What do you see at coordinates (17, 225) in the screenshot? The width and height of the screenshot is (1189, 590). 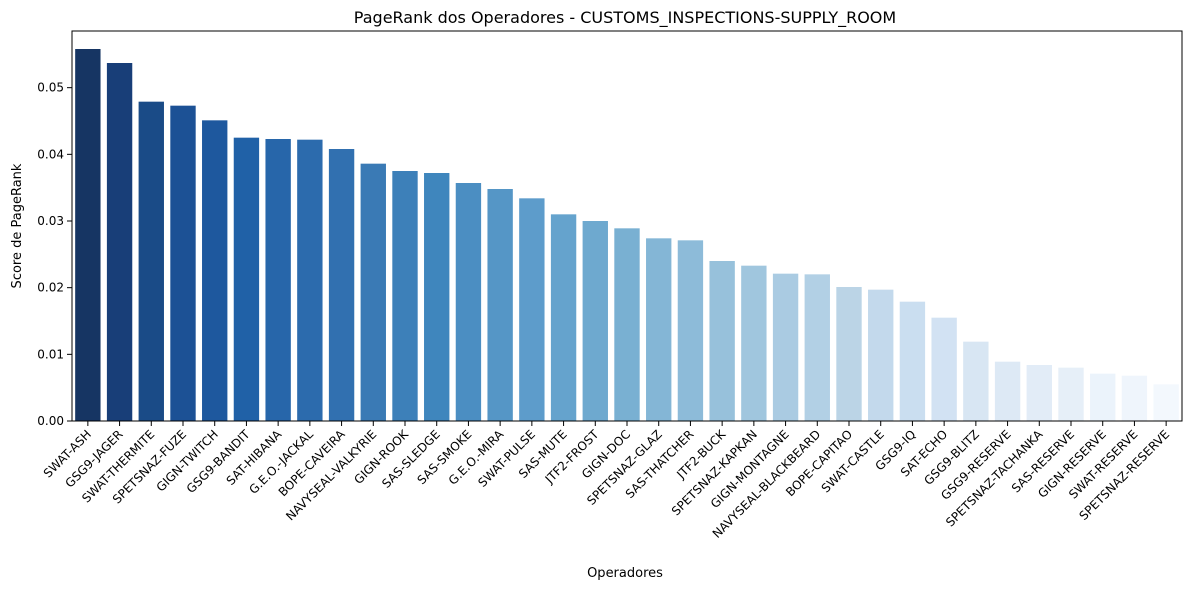 I see `y-axis-label: Score de PageRank` at bounding box center [17, 225].